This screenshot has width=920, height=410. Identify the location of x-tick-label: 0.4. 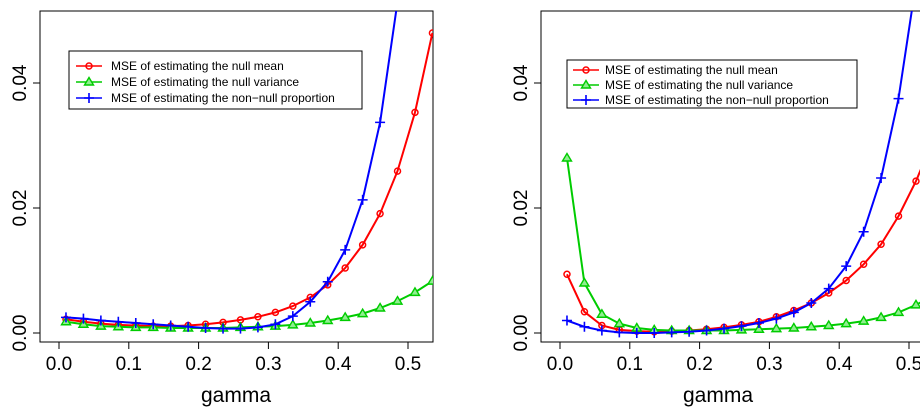
(338, 364).